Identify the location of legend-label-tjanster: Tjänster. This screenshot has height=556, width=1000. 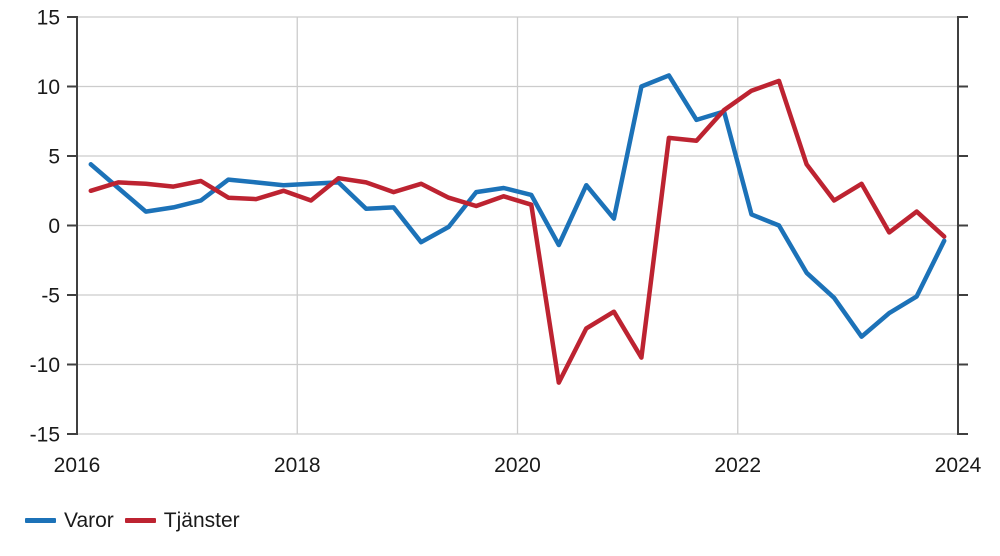
(201, 520).